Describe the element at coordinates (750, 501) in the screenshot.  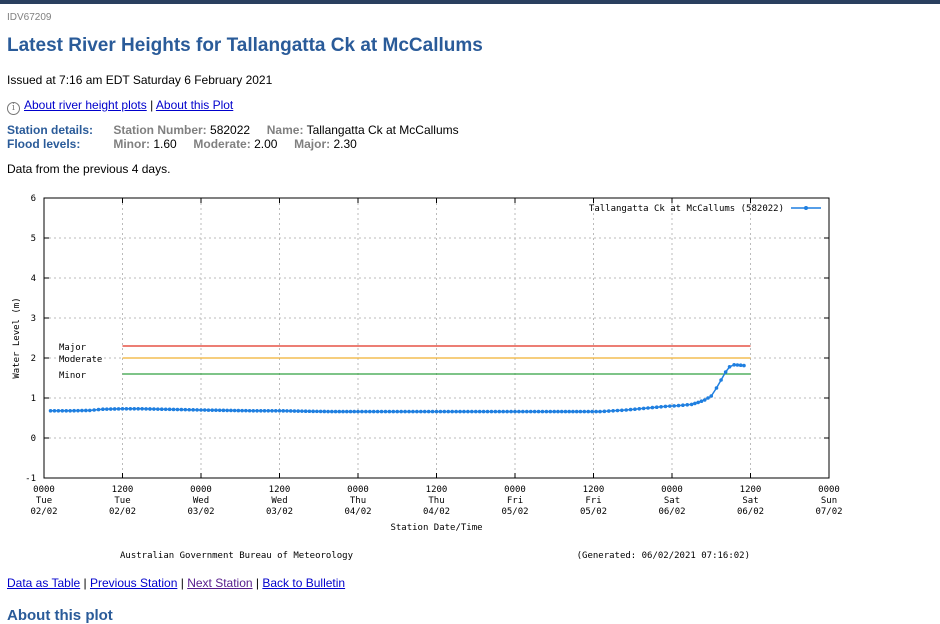
I see `x-tick-label: Sat` at that location.